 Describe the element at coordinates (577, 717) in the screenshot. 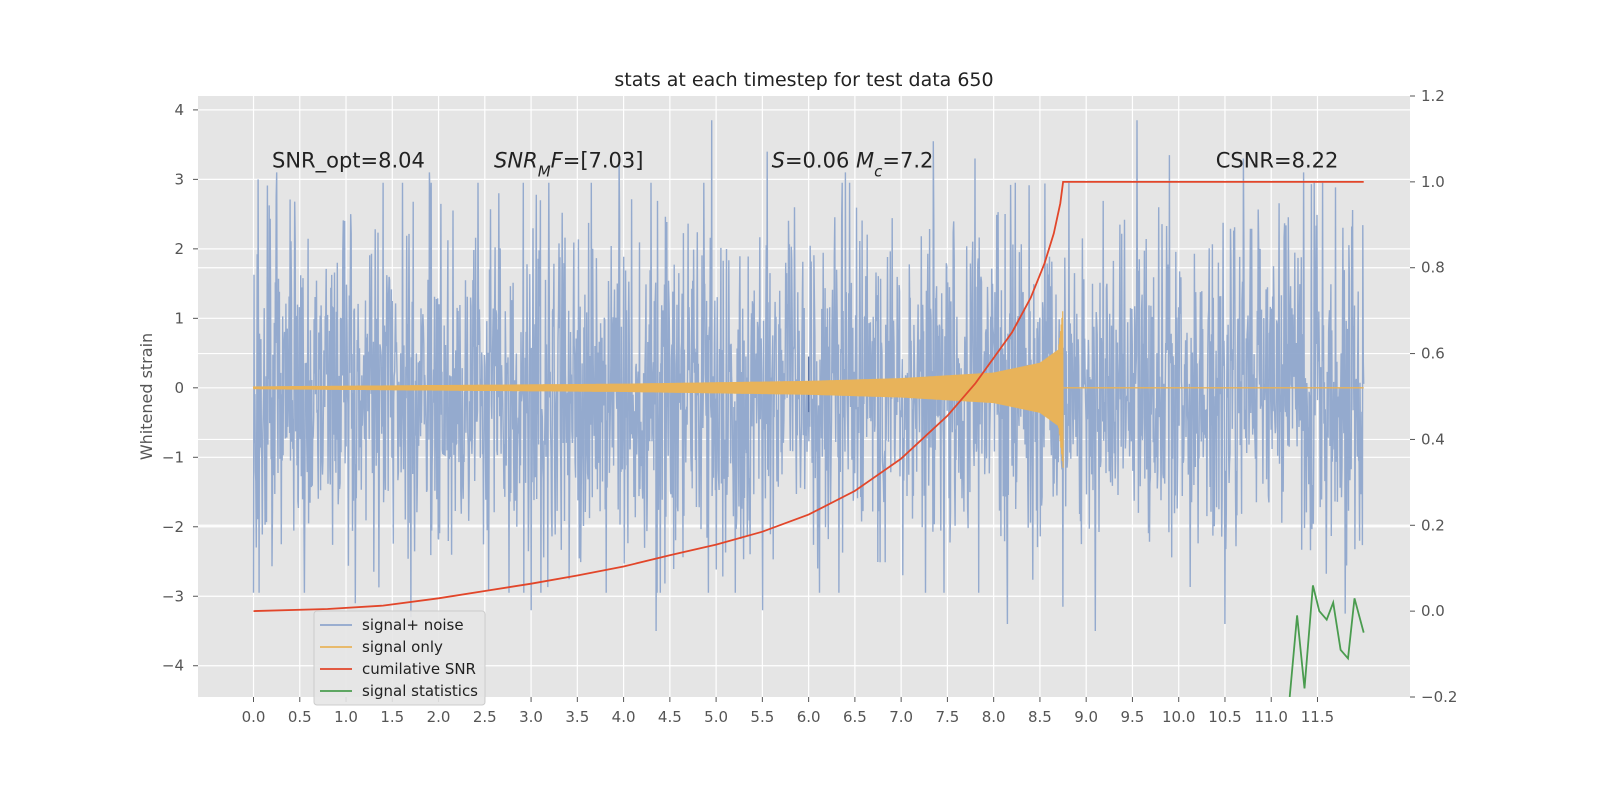

I see `x-tick-label: 3.5` at that location.